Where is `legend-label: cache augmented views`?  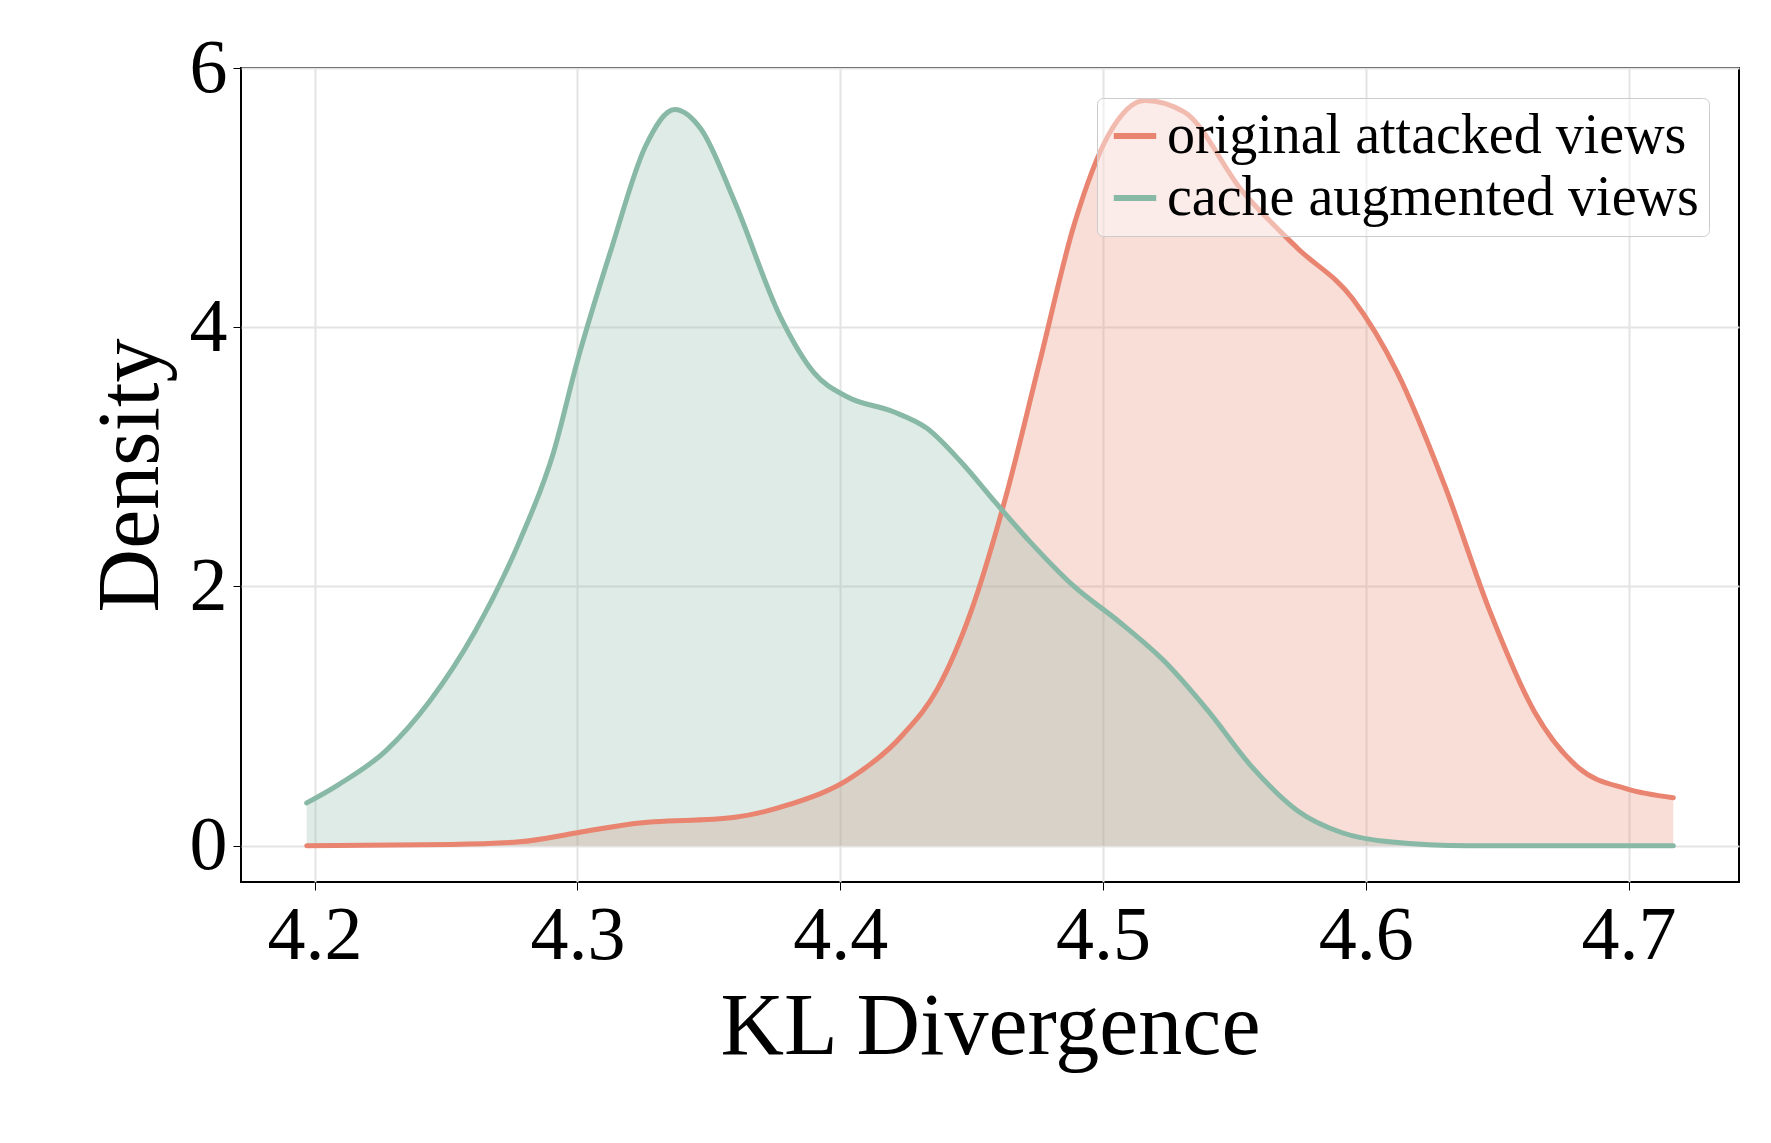 legend-label: cache augmented views is located at coordinates (1433, 196).